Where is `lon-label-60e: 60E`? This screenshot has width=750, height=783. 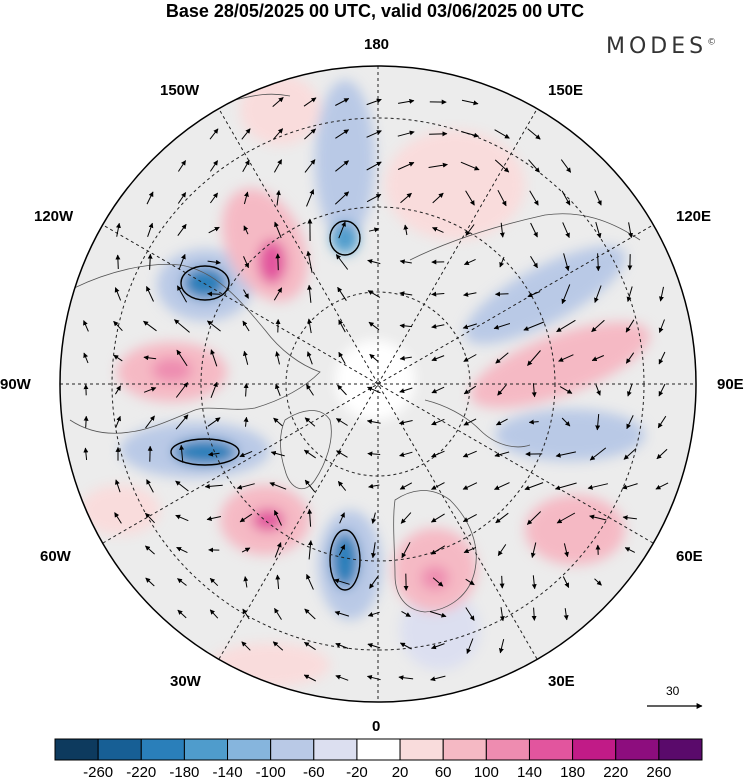
lon-label-60e: 60E is located at coordinates (689, 556).